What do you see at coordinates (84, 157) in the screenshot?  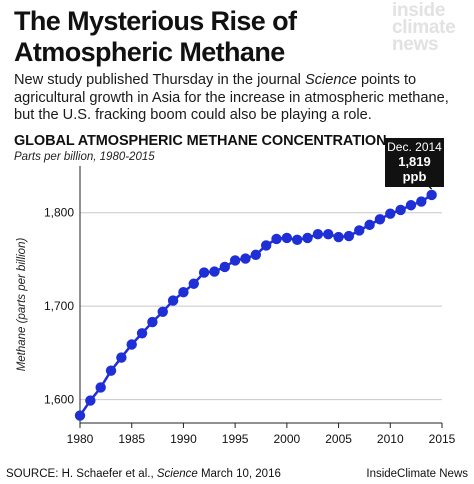 I see `chart-subtitle: Parts per billion, 1980-2015` at bounding box center [84, 157].